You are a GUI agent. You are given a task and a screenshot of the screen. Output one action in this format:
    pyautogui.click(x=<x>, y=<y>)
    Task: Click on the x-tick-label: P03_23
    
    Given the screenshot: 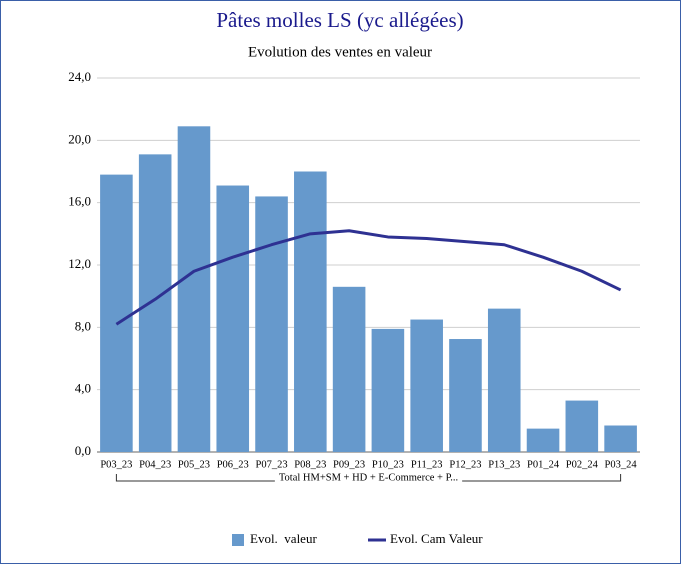 What is the action you would take?
    pyautogui.click(x=116, y=464)
    